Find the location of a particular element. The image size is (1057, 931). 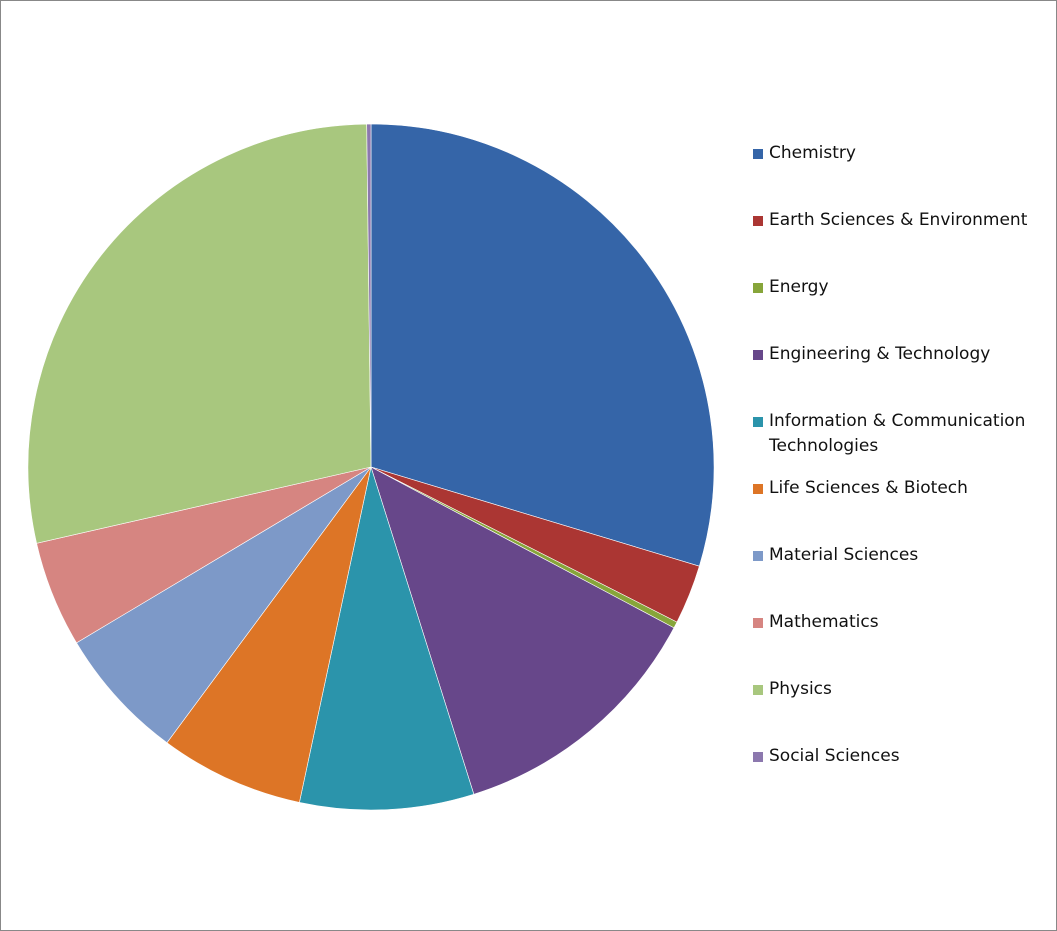

legend-item: Information & Communication Technologies is located at coordinates (898, 434).